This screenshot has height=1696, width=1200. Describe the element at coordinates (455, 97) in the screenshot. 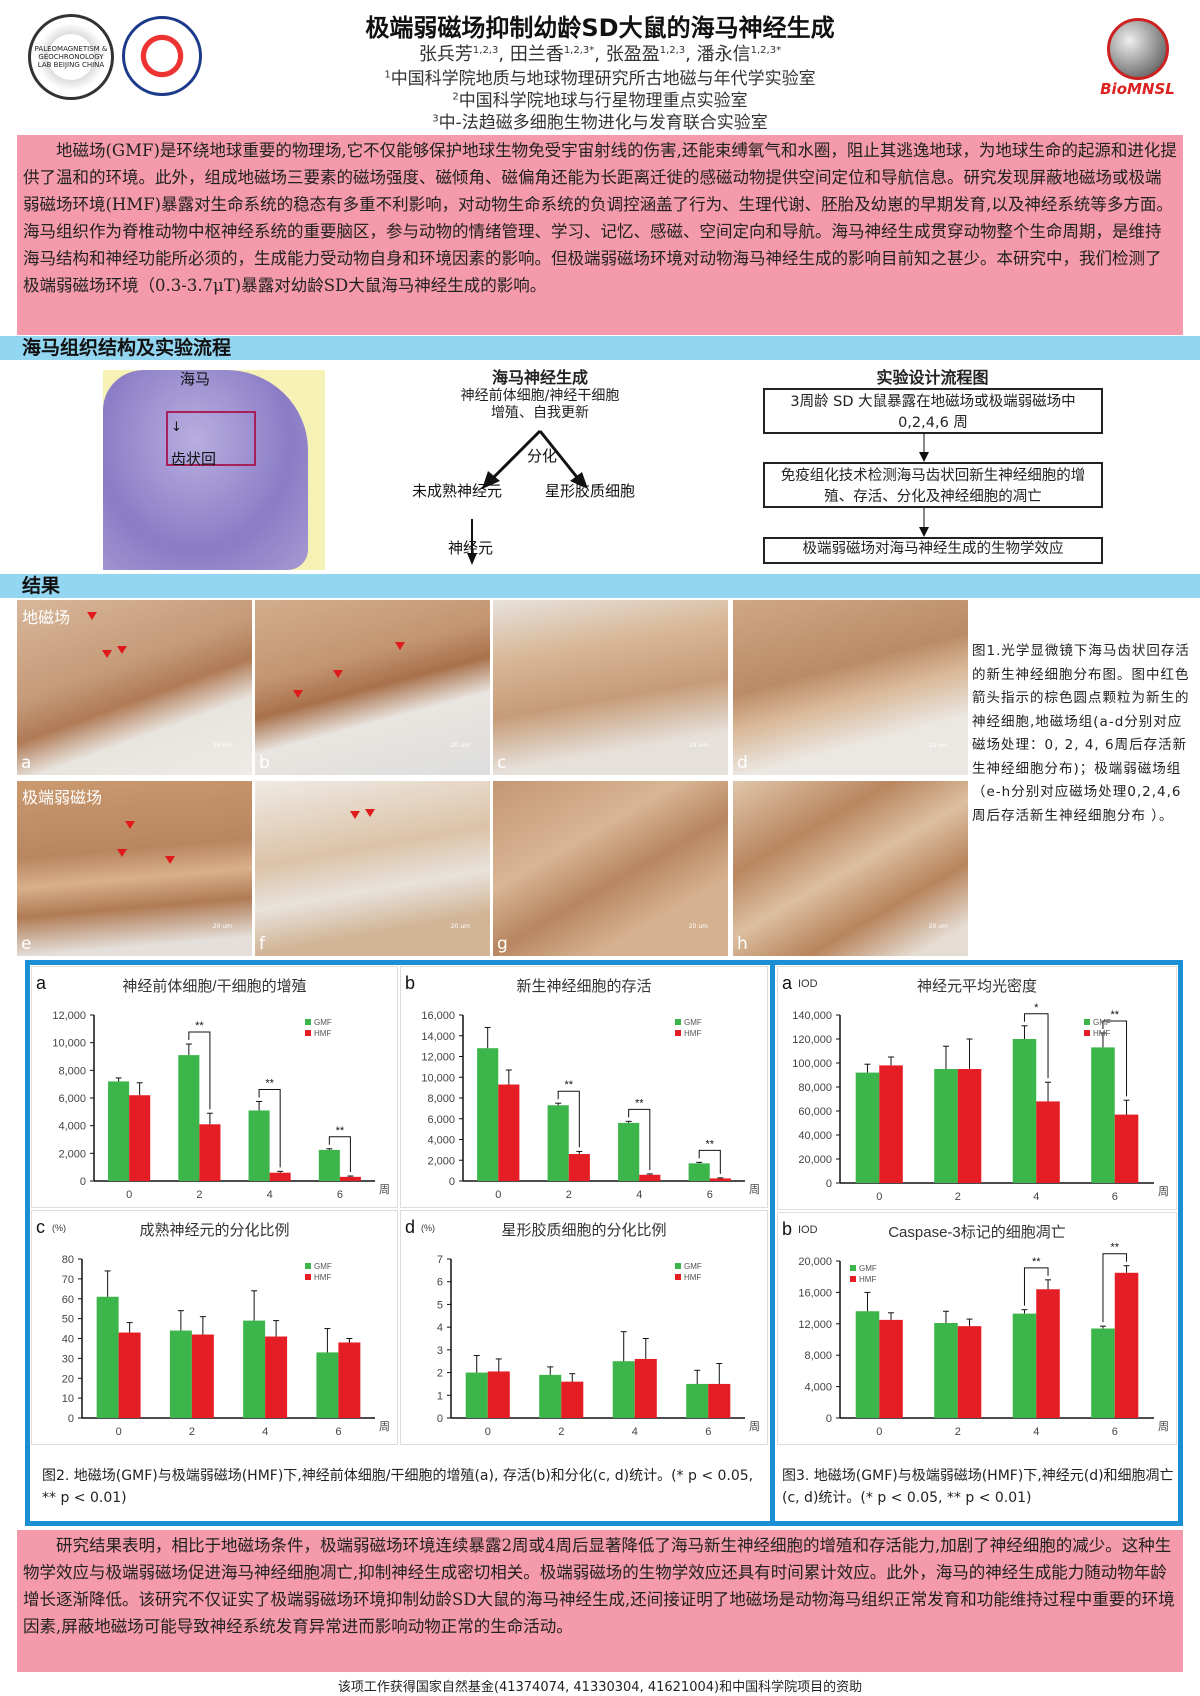

I see `aff-num: 2` at that location.